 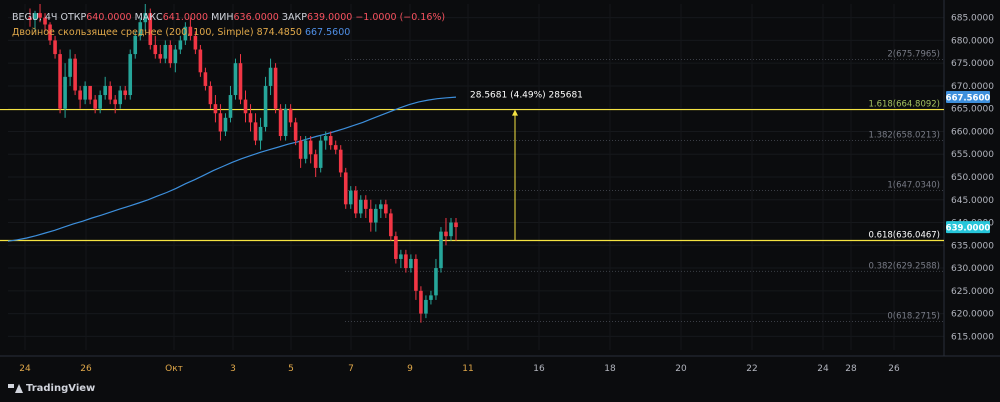 I want to click on x-tick-label: 11, so click(x=467, y=369).